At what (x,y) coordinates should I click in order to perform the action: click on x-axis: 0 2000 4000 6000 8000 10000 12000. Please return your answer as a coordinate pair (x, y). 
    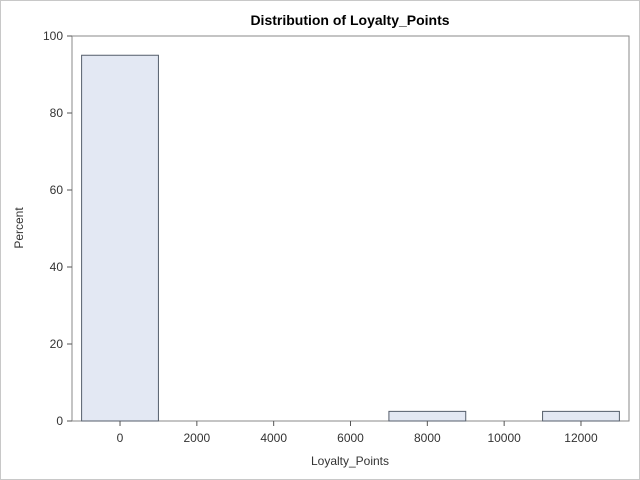
    Looking at the image, I should click on (357, 433).